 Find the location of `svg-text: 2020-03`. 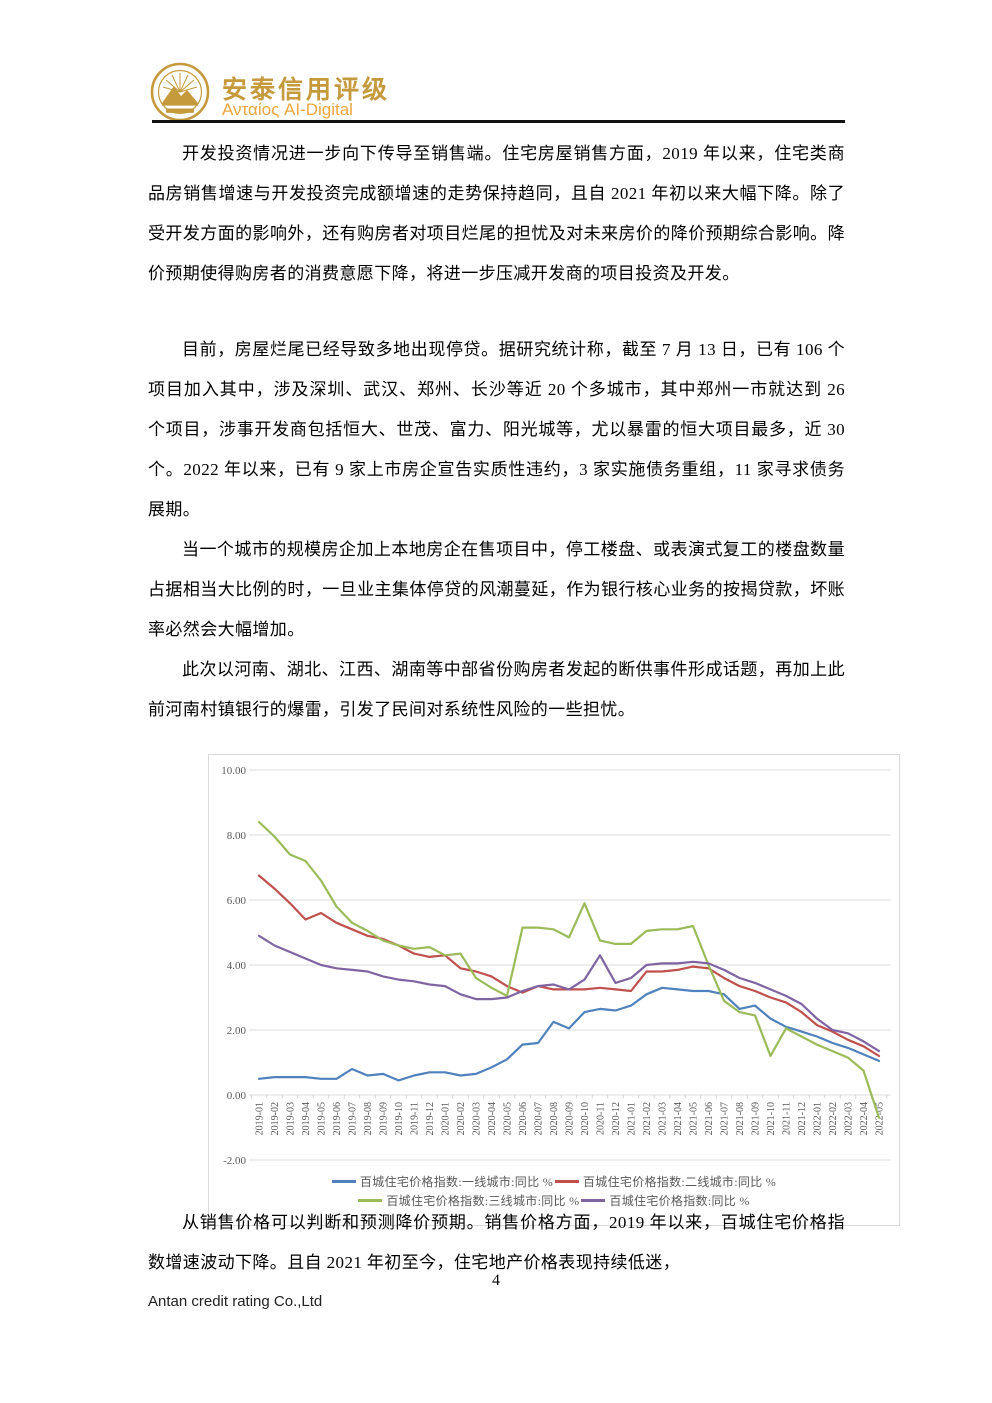

svg-text: 2020-03 is located at coordinates (477, 1118).